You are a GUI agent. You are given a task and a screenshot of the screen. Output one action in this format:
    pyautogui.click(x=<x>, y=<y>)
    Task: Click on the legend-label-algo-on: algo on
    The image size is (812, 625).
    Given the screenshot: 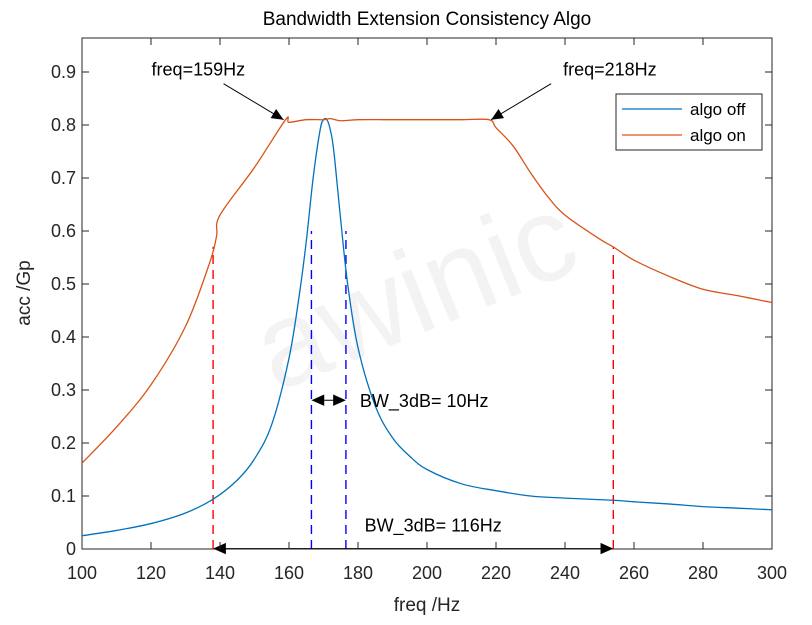 What is the action you would take?
    pyautogui.click(x=718, y=135)
    